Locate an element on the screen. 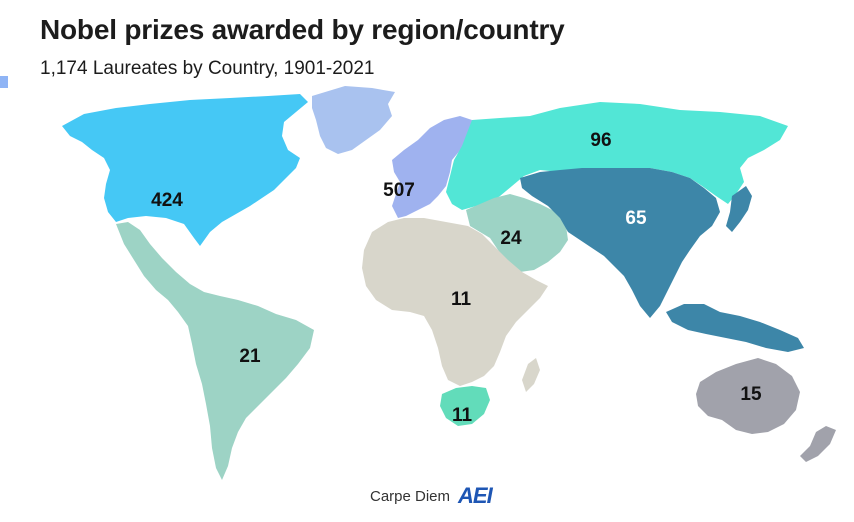 This screenshot has width=854, height=522. region-south-africa is located at coordinates (465, 406).